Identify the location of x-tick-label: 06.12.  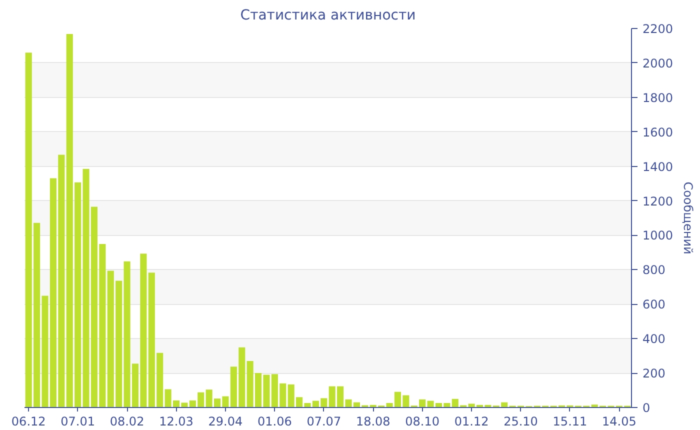
(28, 421).